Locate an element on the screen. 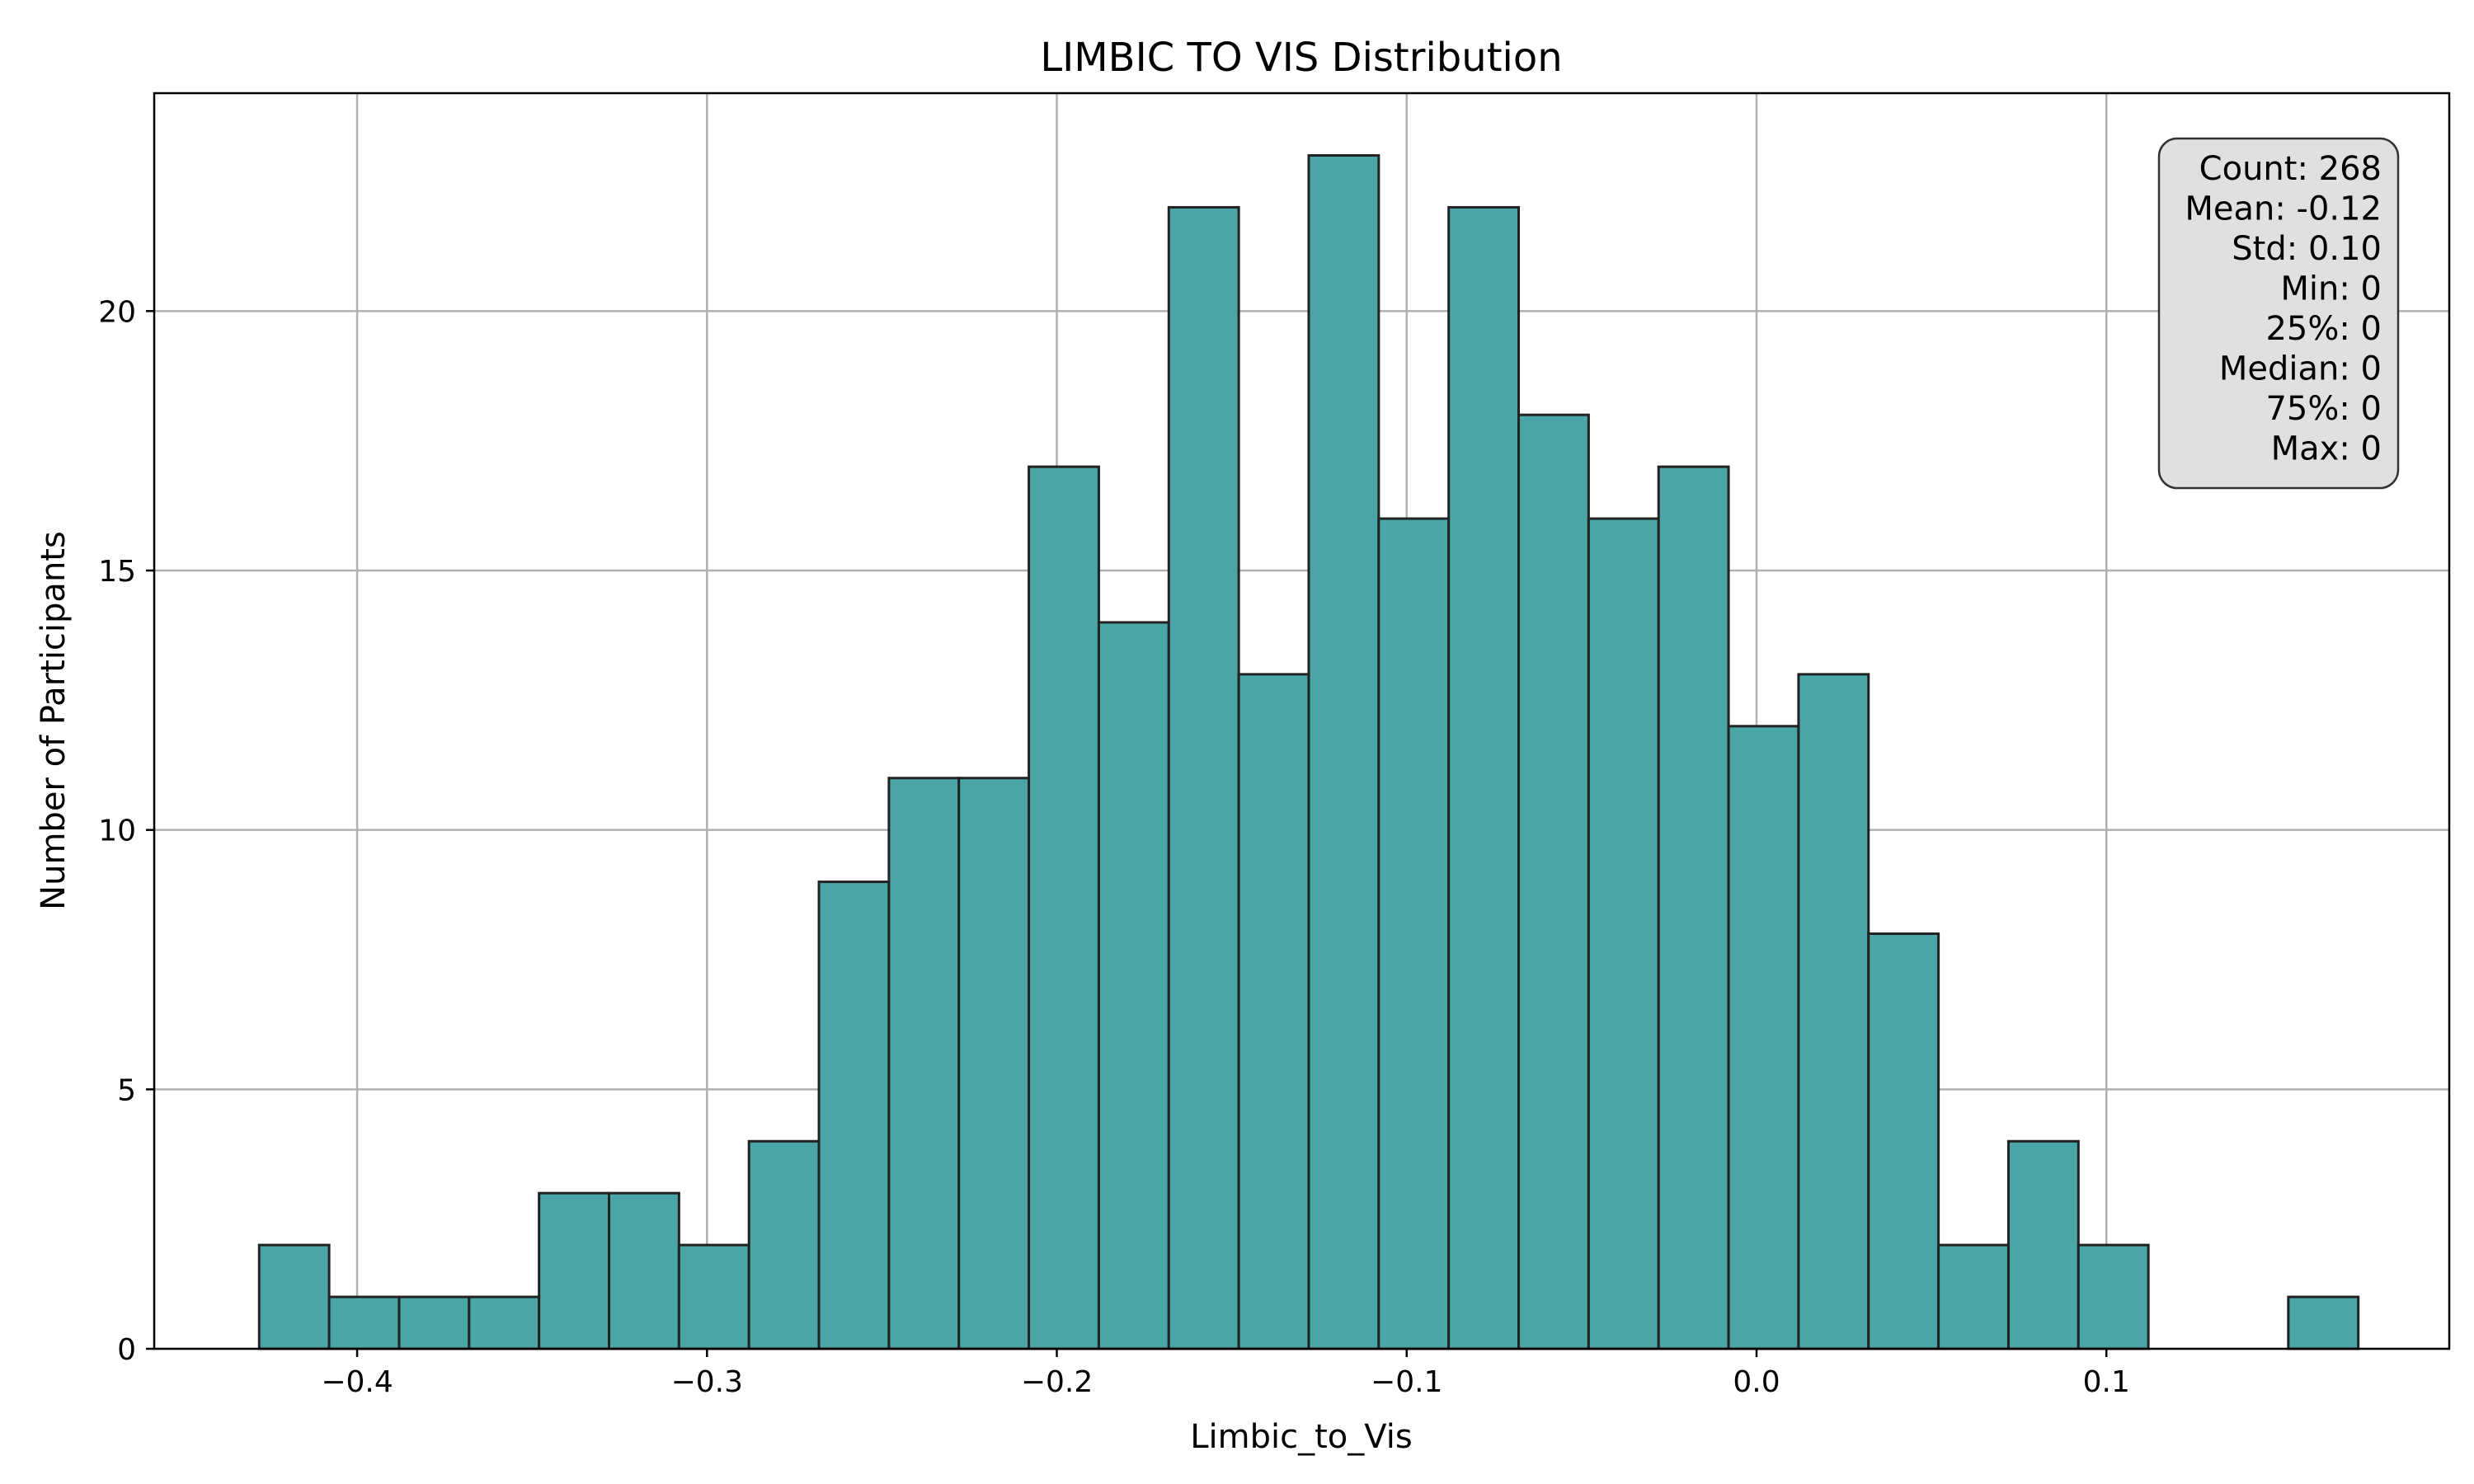  y-tick-label-0: 0 is located at coordinates (126, 1350).